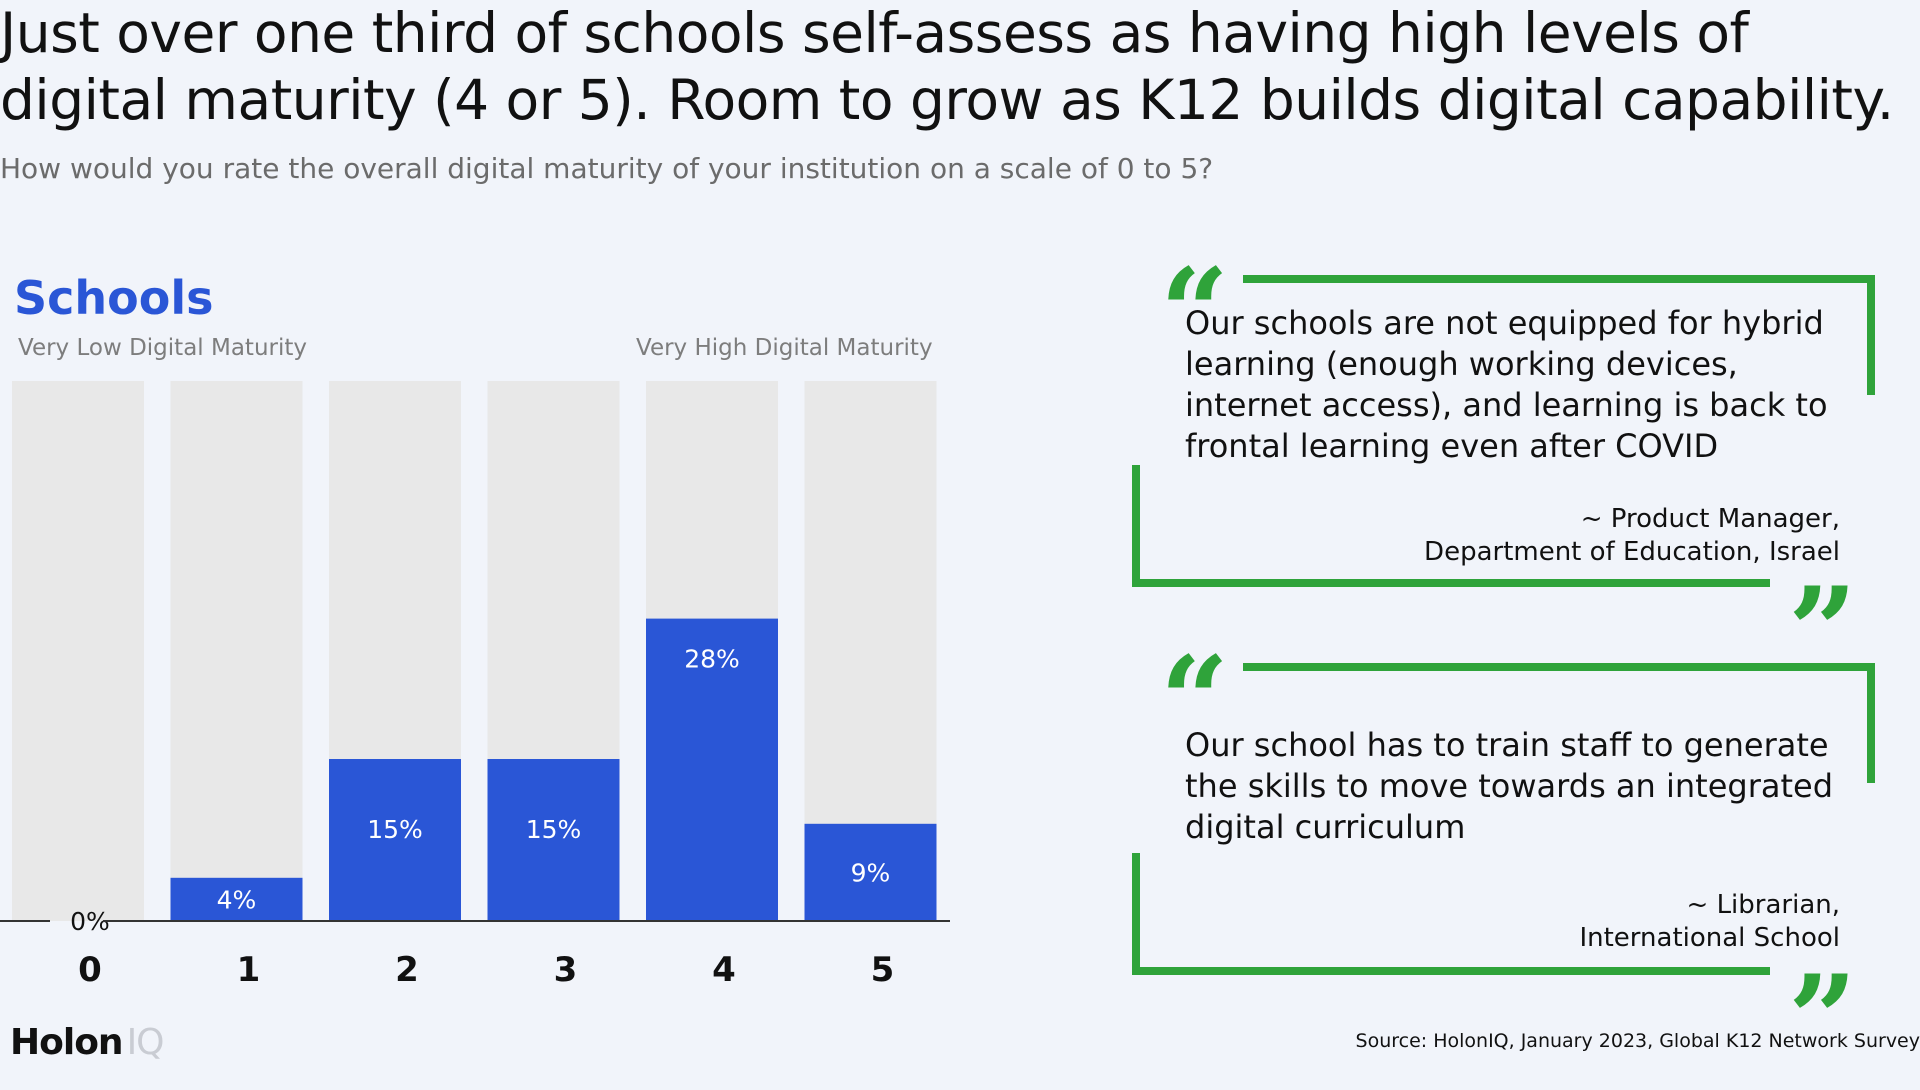 This screenshot has width=1920, height=1090. What do you see at coordinates (1763, 905) in the screenshot?
I see `attribution-role: ~ Librarian,` at bounding box center [1763, 905].